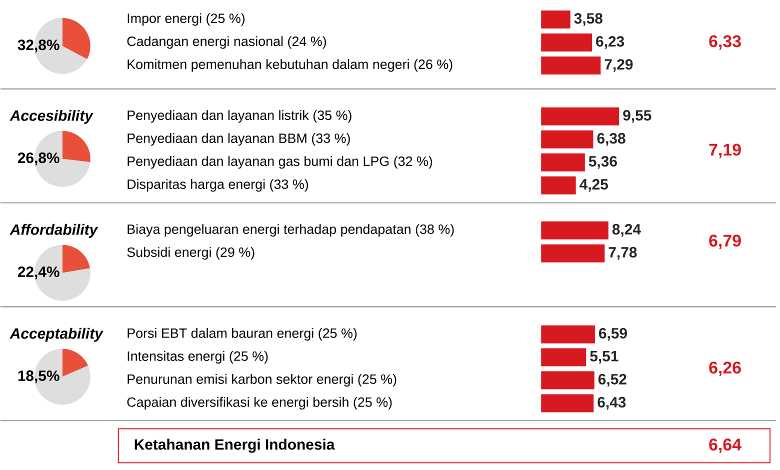 Image resolution: width=780 pixels, height=470 pixels. Describe the element at coordinates (602, 162) in the screenshot. I see `data-label: 5,36` at that location.